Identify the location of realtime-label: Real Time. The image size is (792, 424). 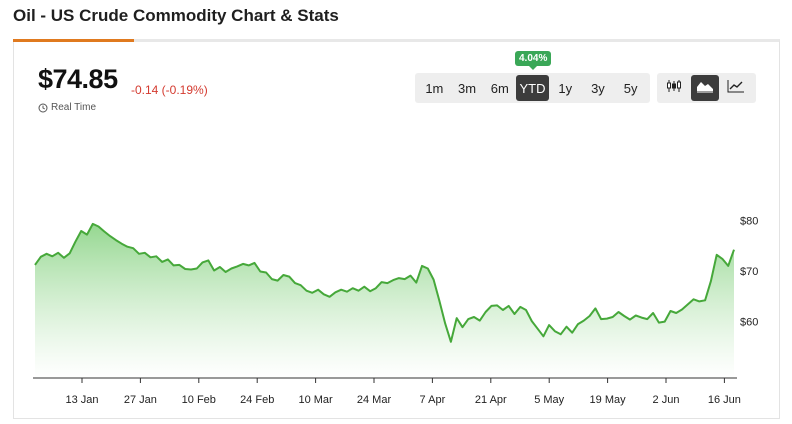
(74, 107).